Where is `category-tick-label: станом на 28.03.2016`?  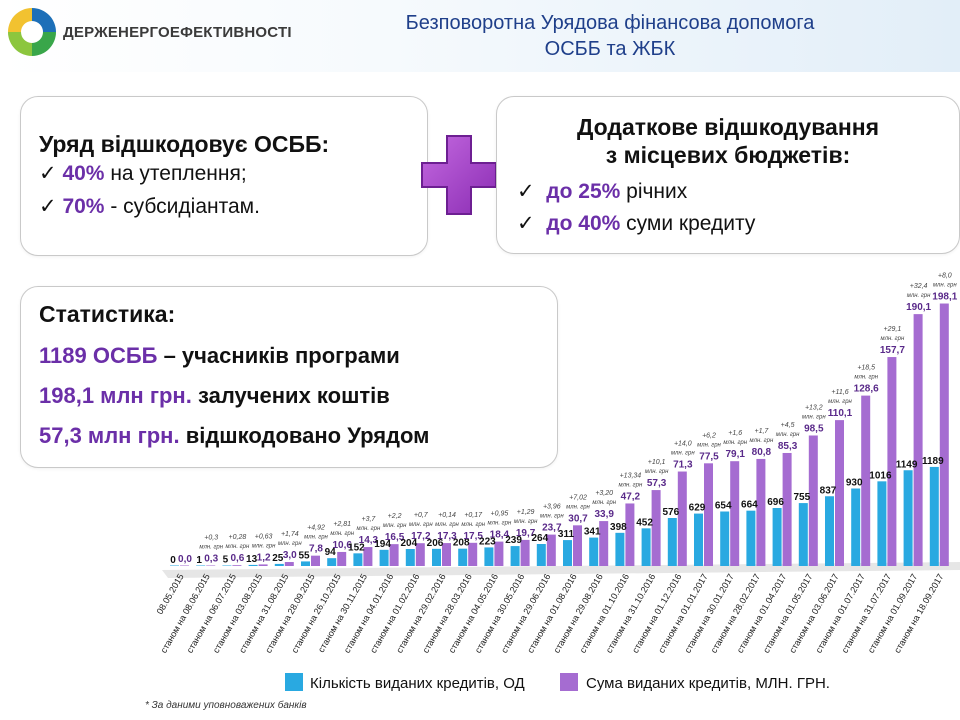 category-tick-label: станом на 28.03.2016 is located at coordinates (447, 613).